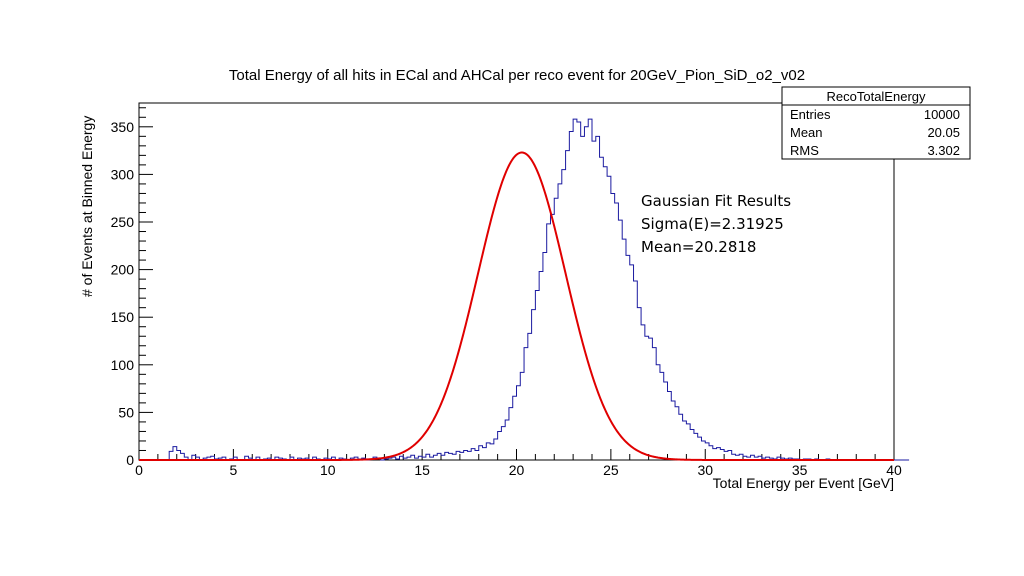 Image resolution: width=1024 pixels, height=576 pixels. What do you see at coordinates (126, 412) in the screenshot?
I see `y-tick-label: 50` at bounding box center [126, 412].